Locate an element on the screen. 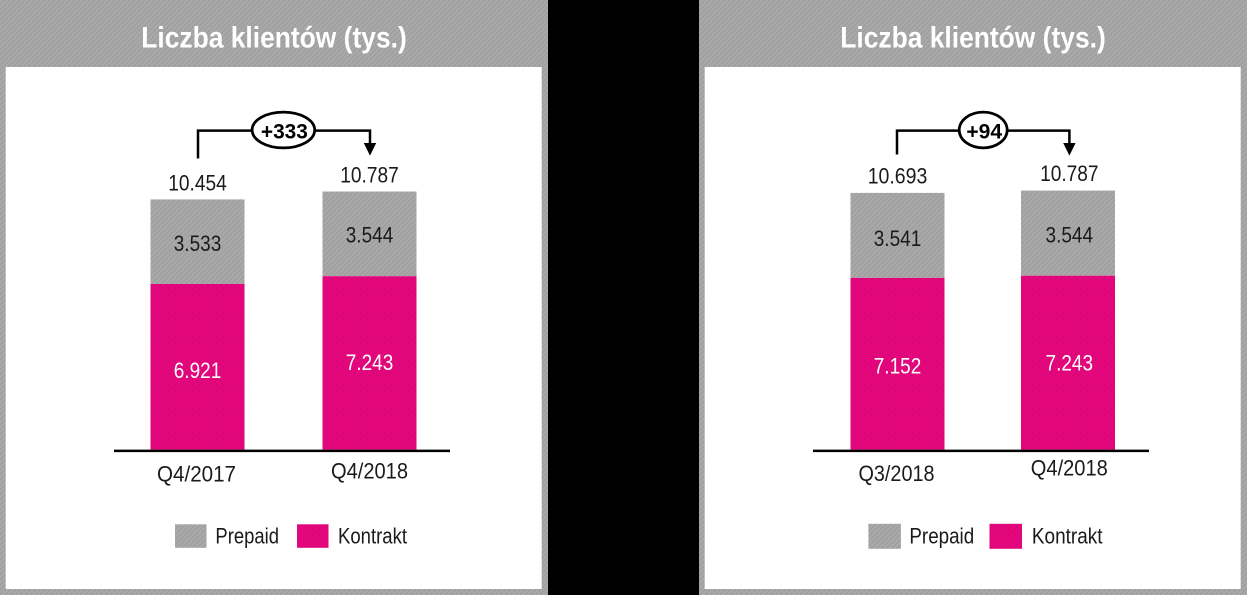 This screenshot has width=1247, height=595. svg-text: 7.152 is located at coordinates (898, 365).